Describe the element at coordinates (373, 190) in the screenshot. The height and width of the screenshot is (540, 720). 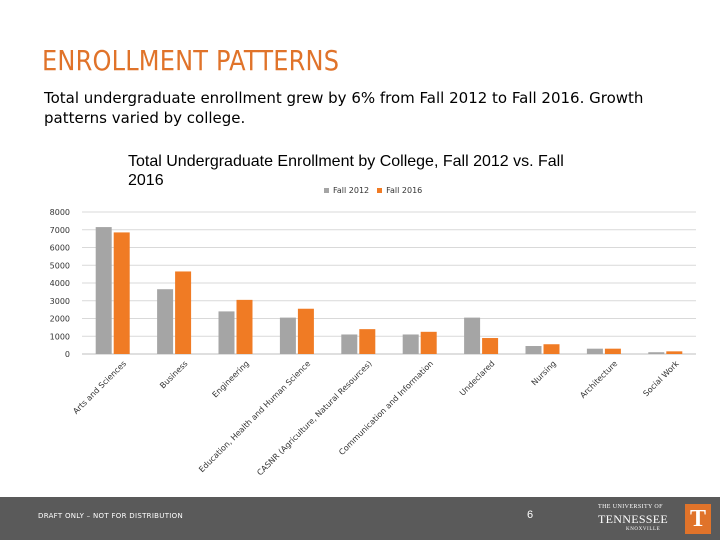
I see `chart-legend: Fall 2012 Fall 2016` at that location.